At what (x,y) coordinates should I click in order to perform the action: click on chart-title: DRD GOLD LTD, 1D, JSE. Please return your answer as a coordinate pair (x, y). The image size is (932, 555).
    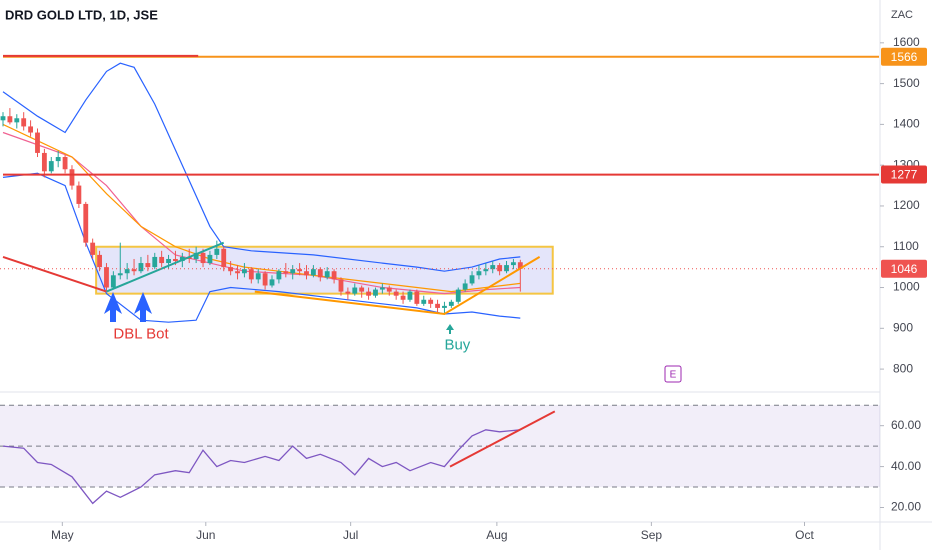
    Looking at the image, I should click on (81, 14).